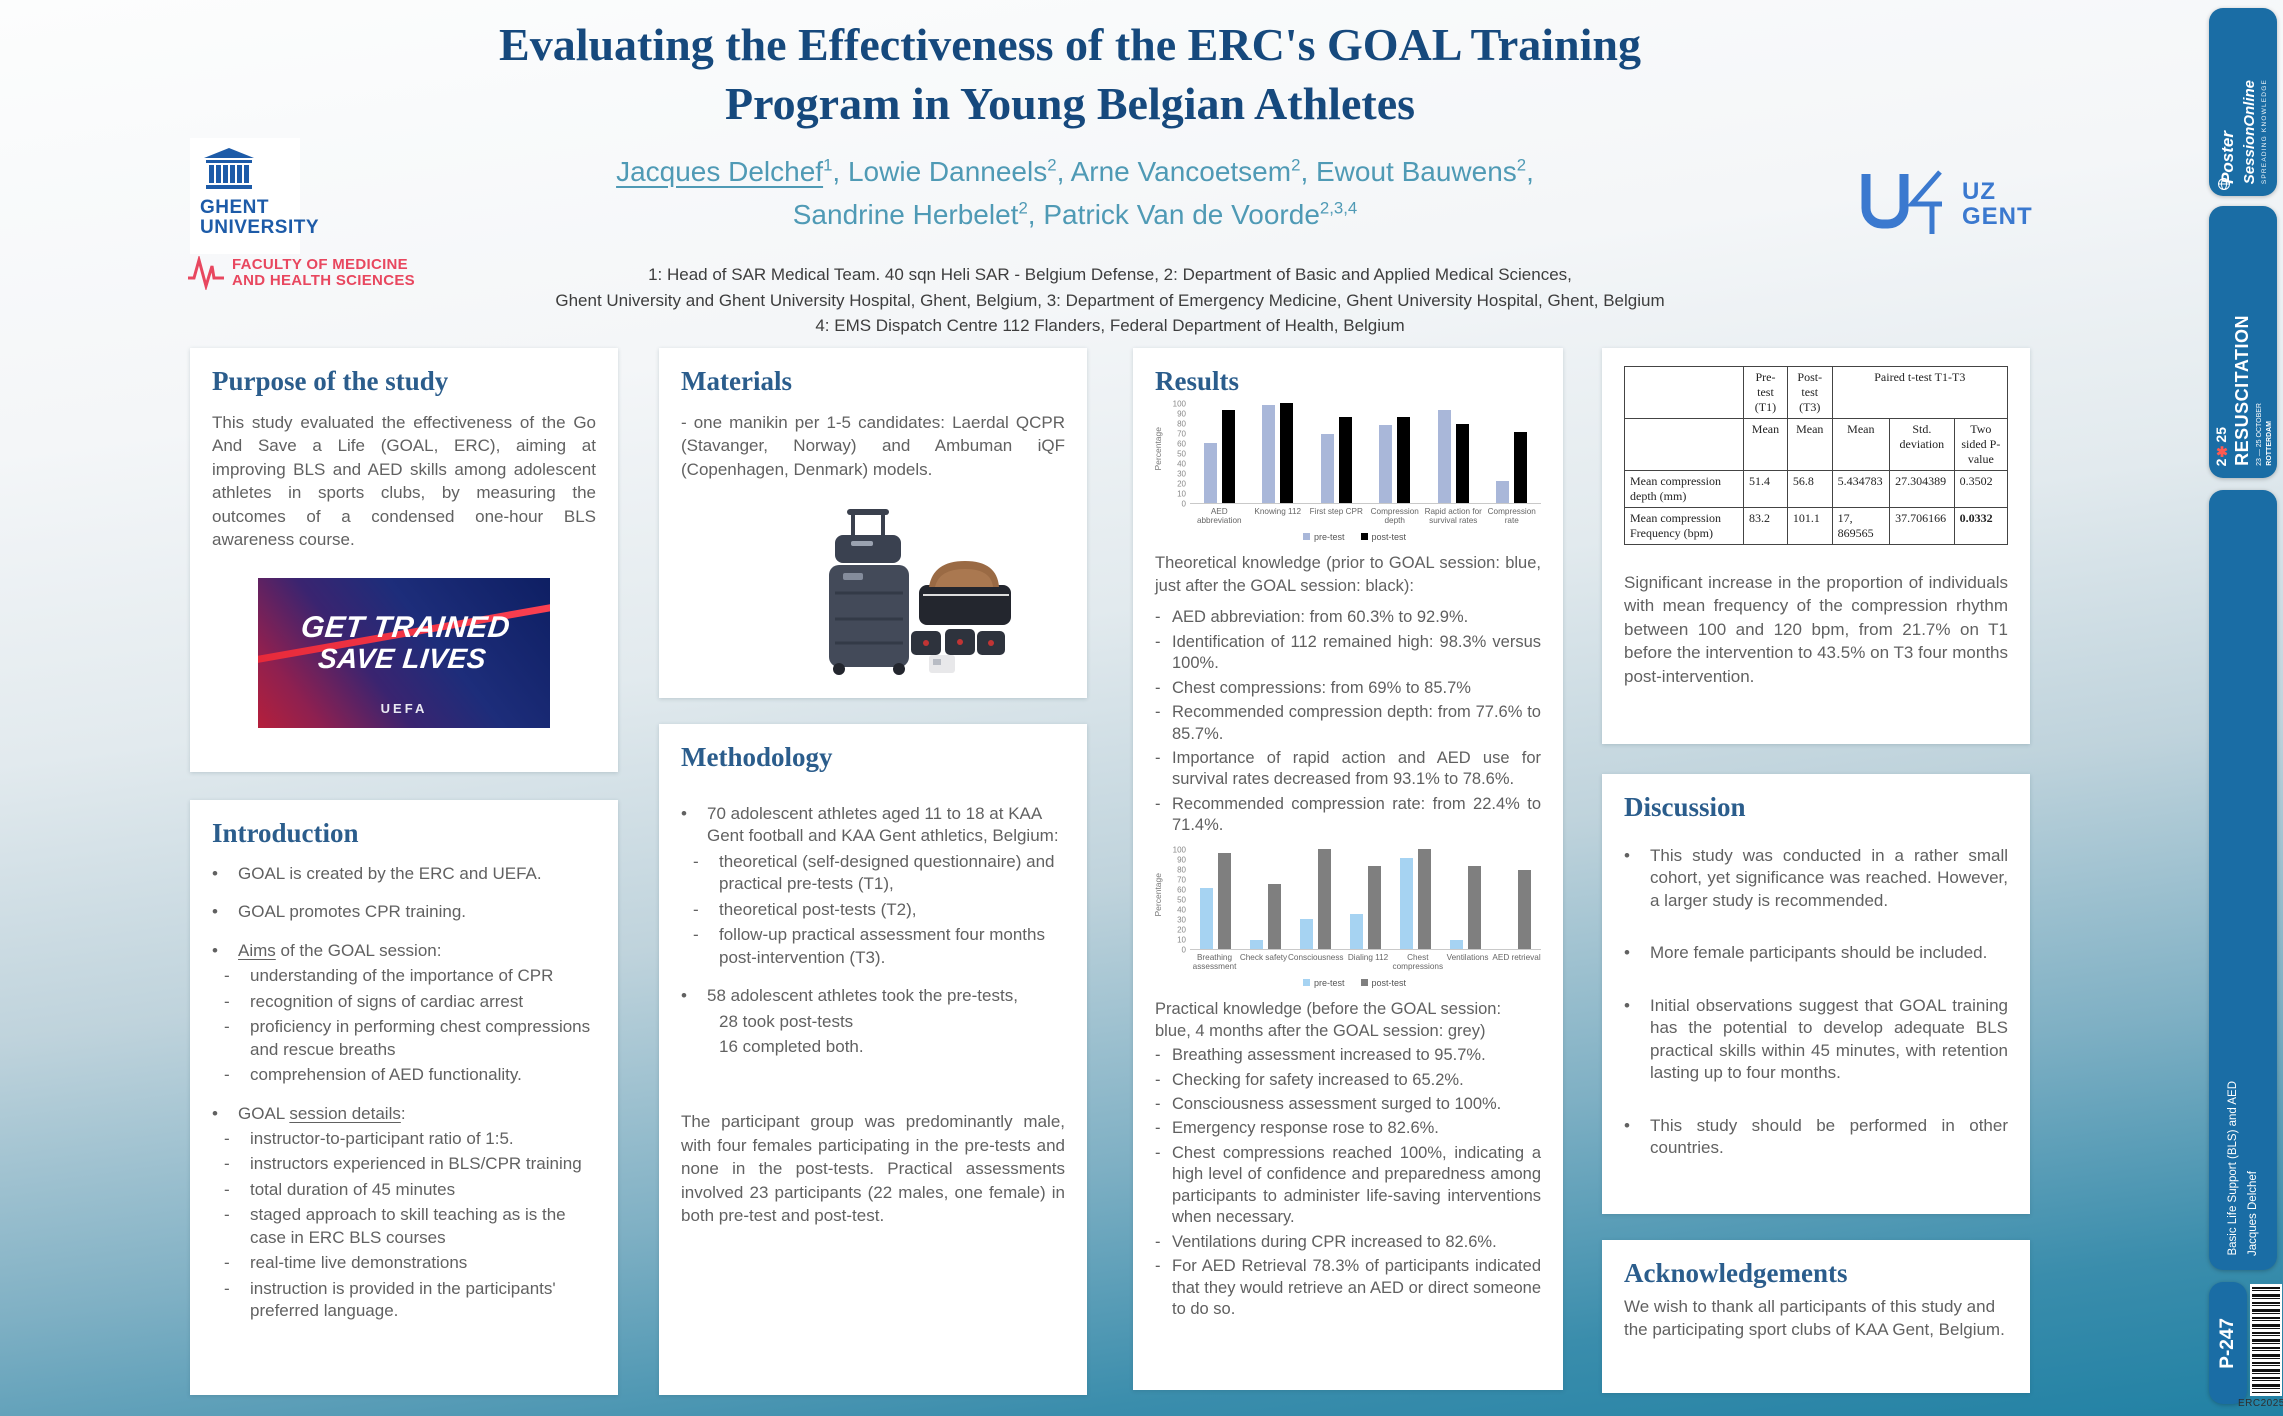  I want to click on get-trained-save-lives-banner: GET TRAINED SAVE LIVES UEFA, so click(404, 652).